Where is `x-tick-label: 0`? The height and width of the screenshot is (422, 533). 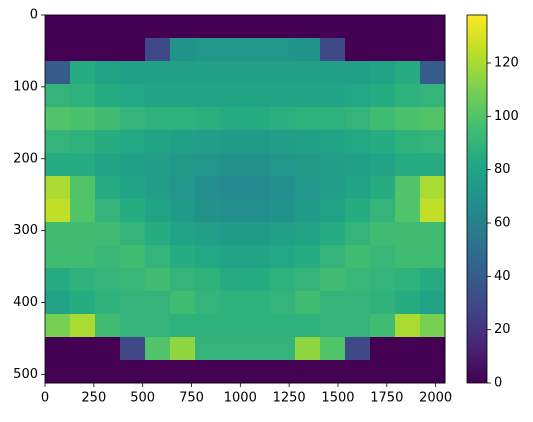 x-tick-label: 0 is located at coordinates (45, 398).